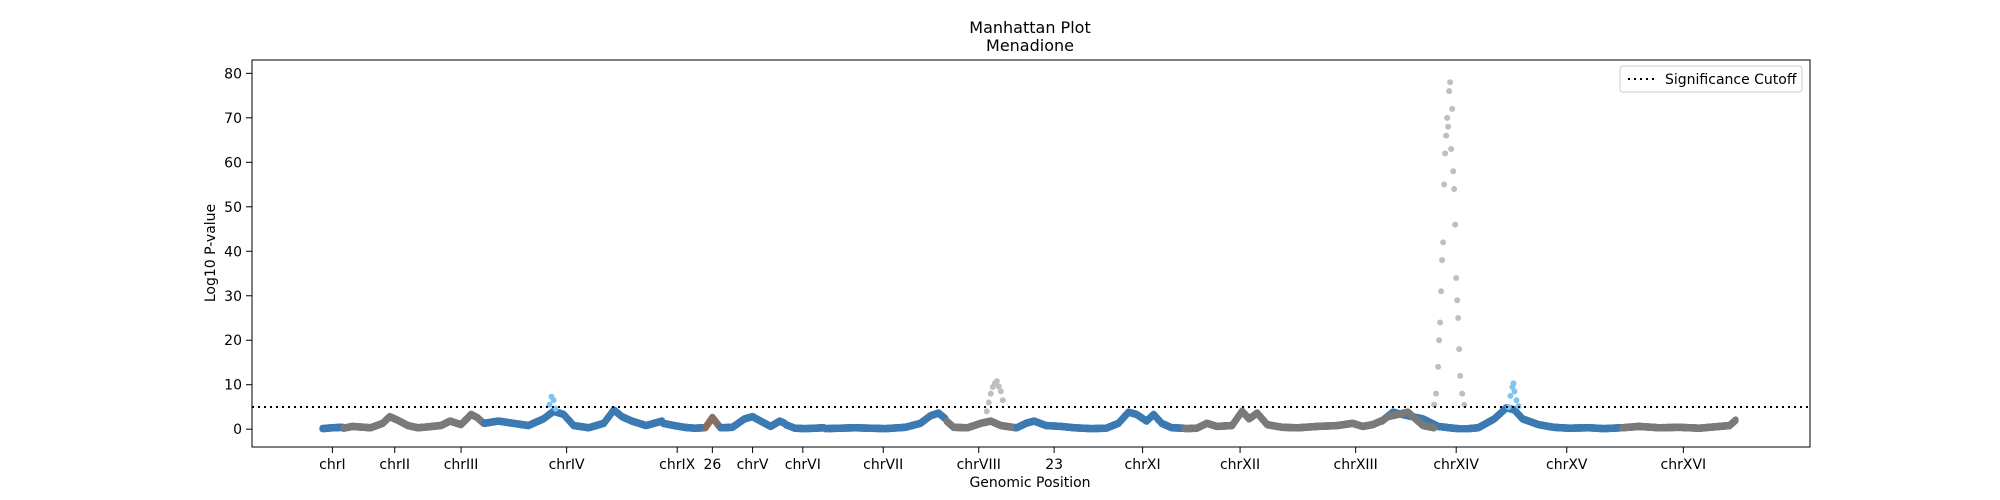  What do you see at coordinates (1030, 45) in the screenshot?
I see `chart-subtitle: Menadione` at bounding box center [1030, 45].